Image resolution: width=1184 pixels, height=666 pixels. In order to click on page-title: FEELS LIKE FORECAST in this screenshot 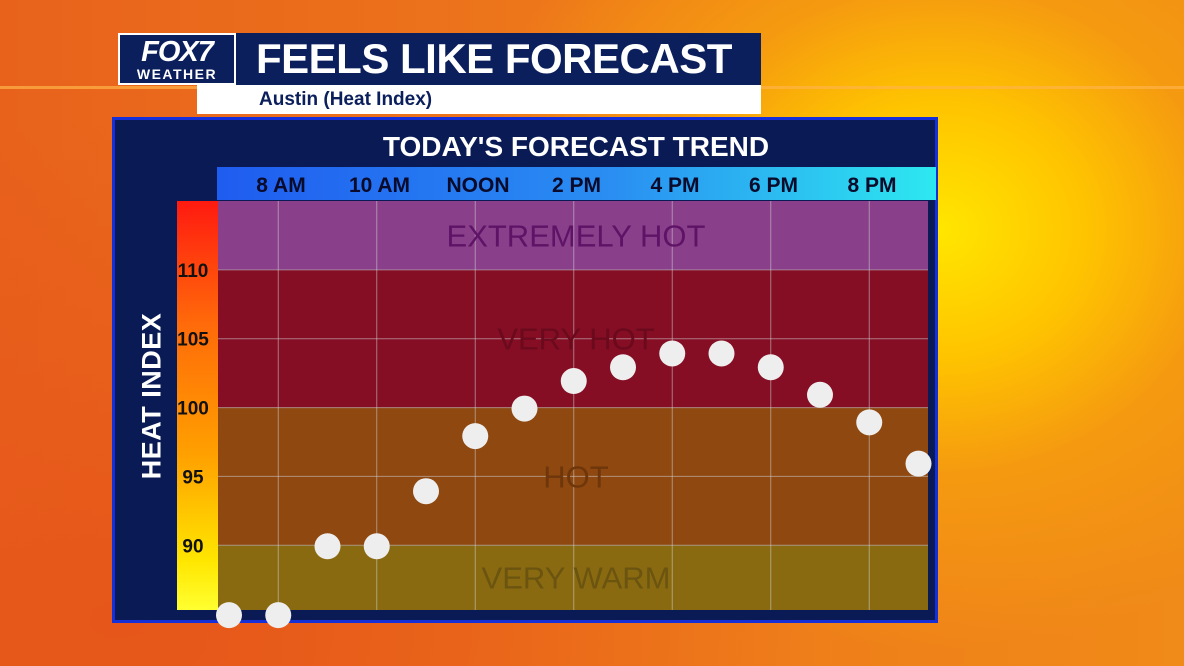, I will do `click(498, 59)`.